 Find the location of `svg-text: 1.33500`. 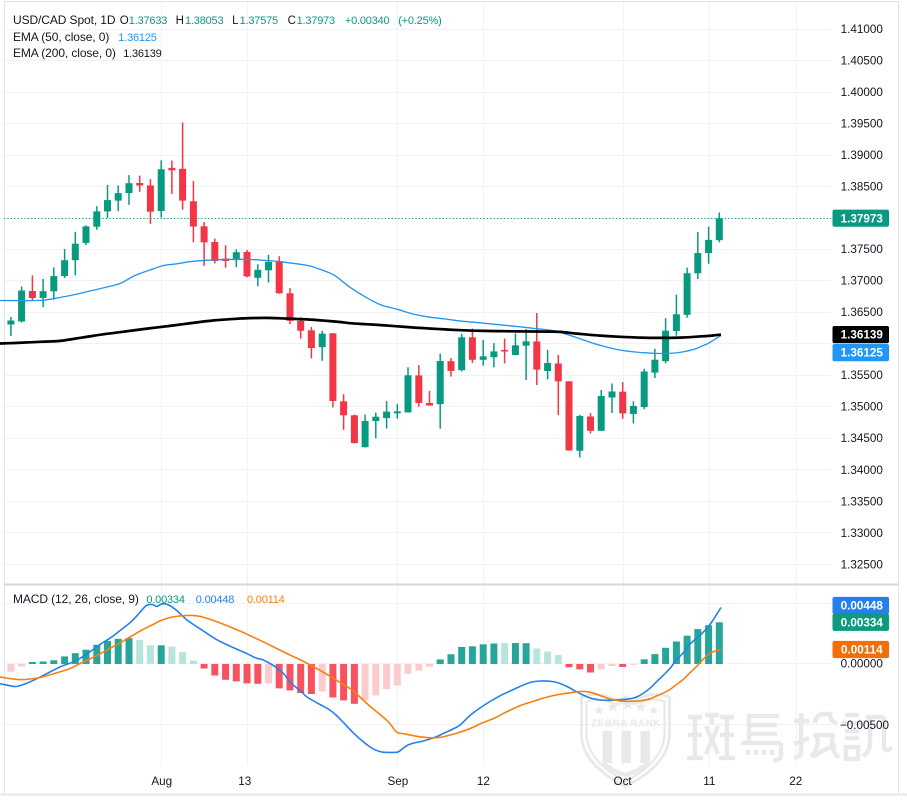

svg-text: 1.33500 is located at coordinates (862, 501).